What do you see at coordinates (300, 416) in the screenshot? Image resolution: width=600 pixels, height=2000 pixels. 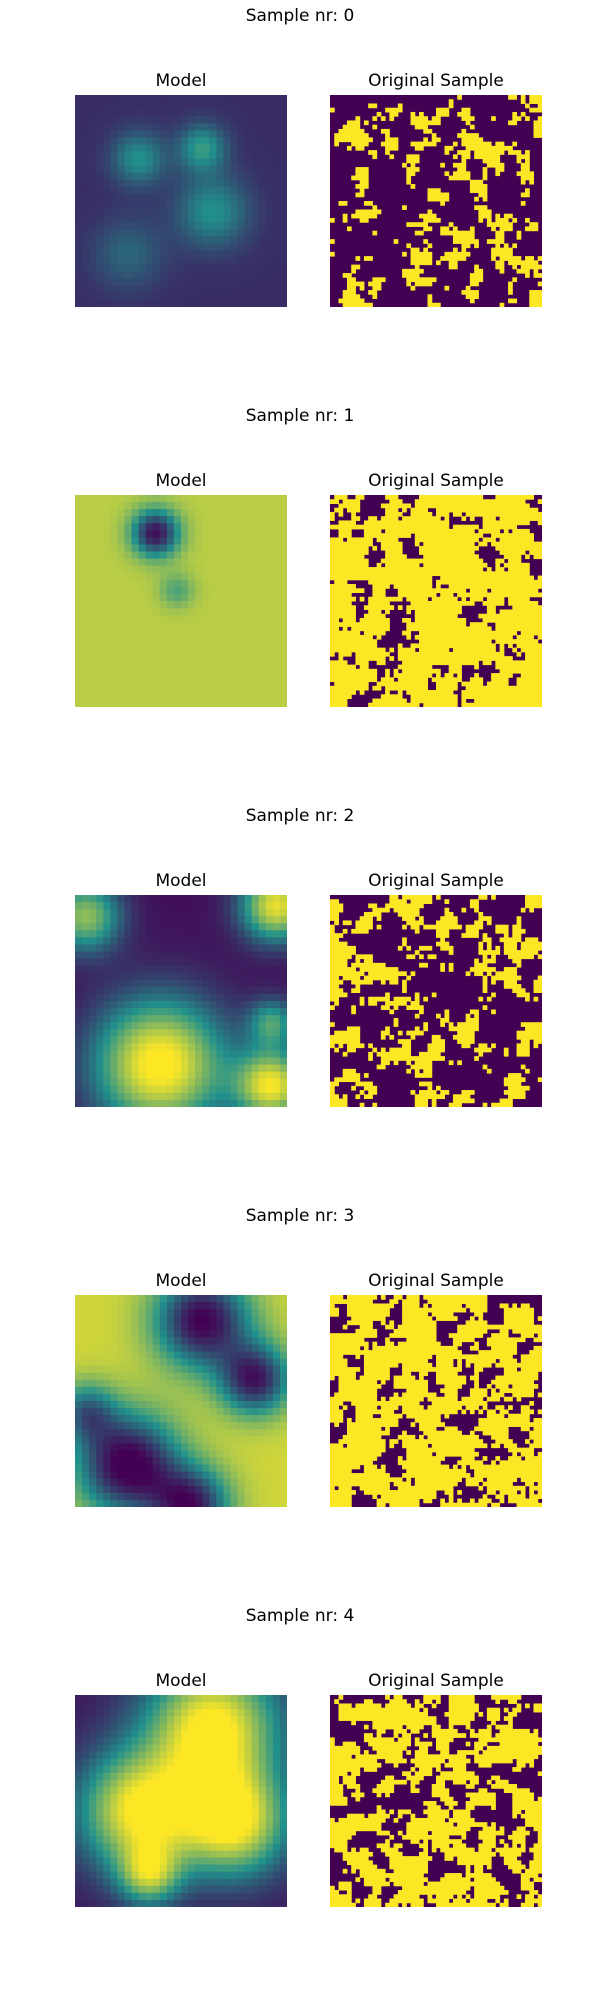 I see `sample-title: Sample nr: 1` at bounding box center [300, 416].